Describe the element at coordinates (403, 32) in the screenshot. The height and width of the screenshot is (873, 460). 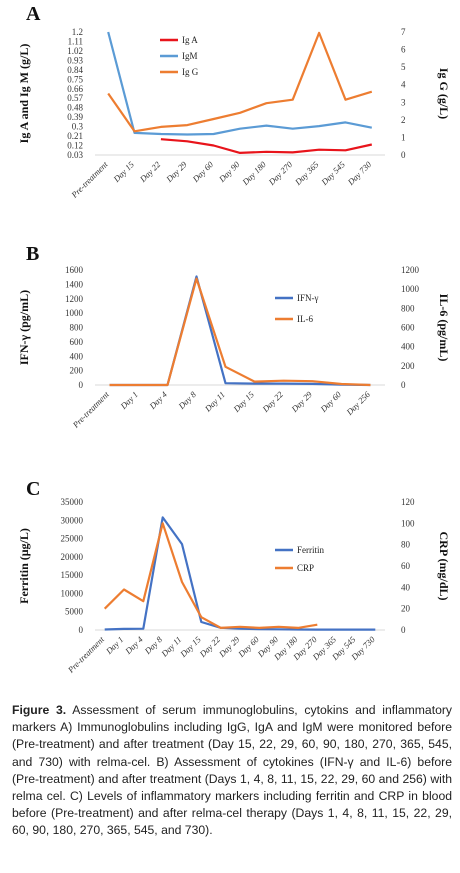
I see `y2-tick-label: 7` at that location.